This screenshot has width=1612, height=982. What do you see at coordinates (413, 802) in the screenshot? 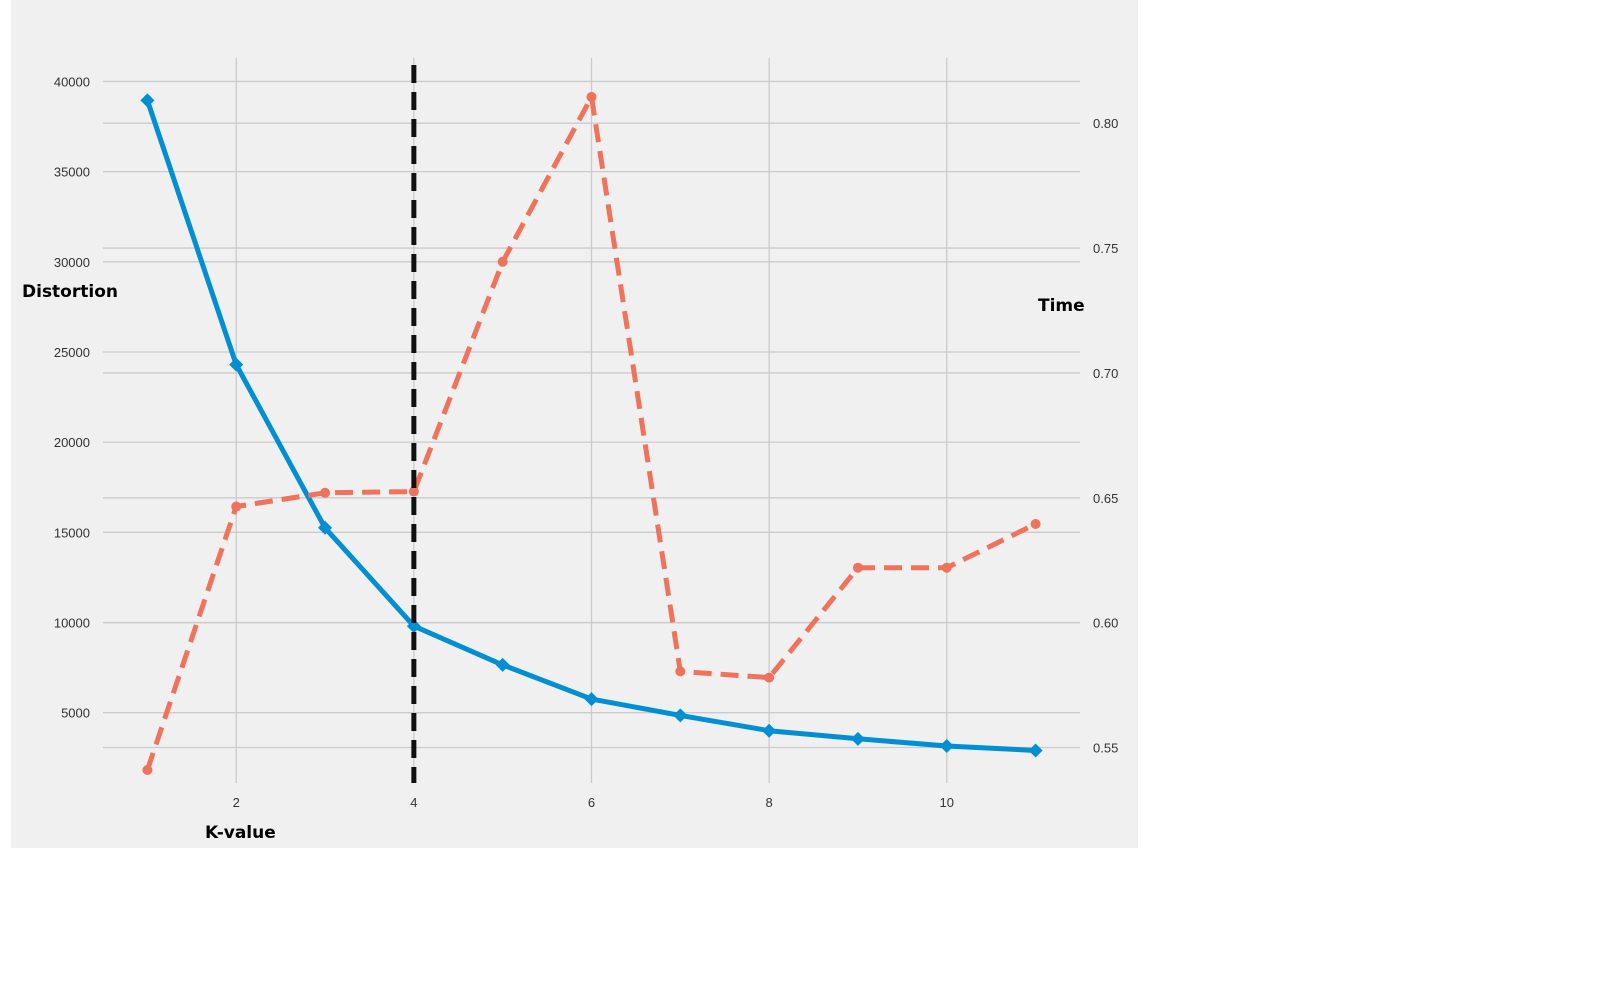
I see `x-tick-label: 4` at bounding box center [413, 802].